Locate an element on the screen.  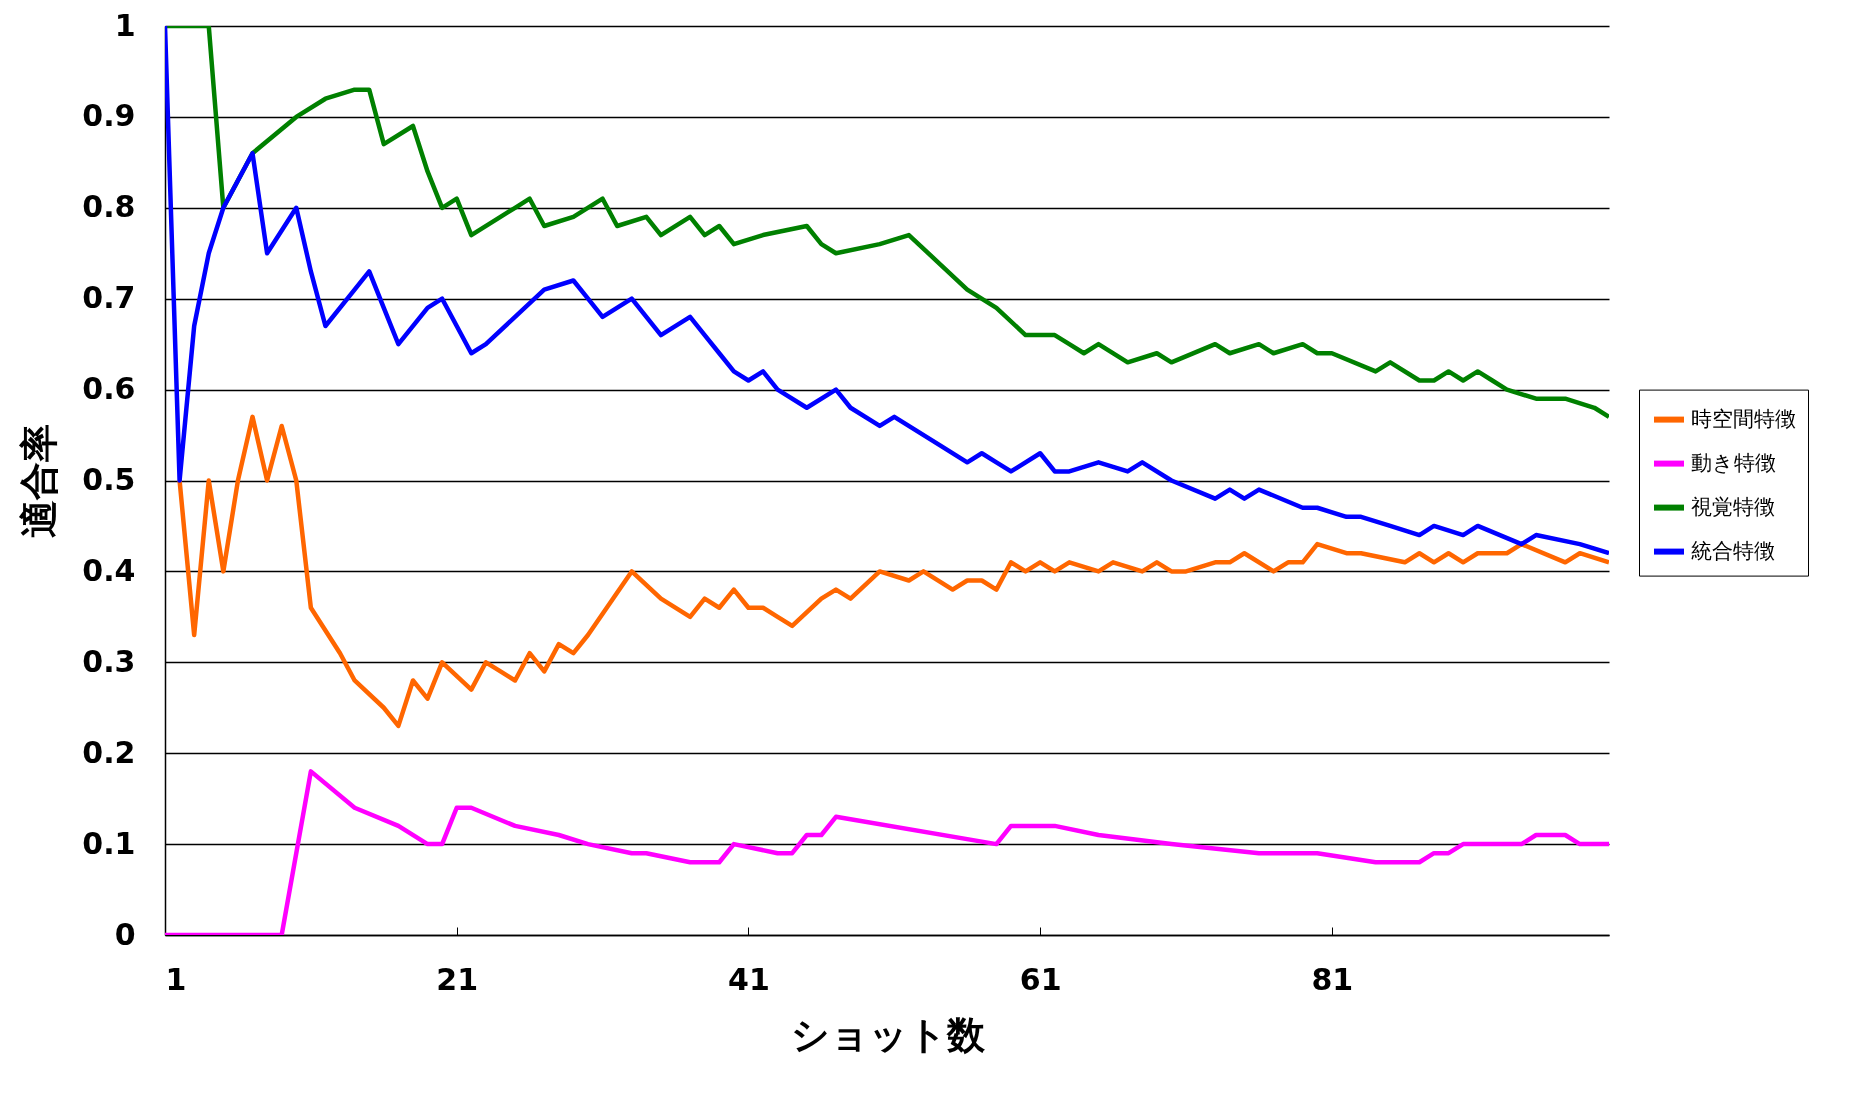
x-tick-label: 21 is located at coordinates (457, 979).